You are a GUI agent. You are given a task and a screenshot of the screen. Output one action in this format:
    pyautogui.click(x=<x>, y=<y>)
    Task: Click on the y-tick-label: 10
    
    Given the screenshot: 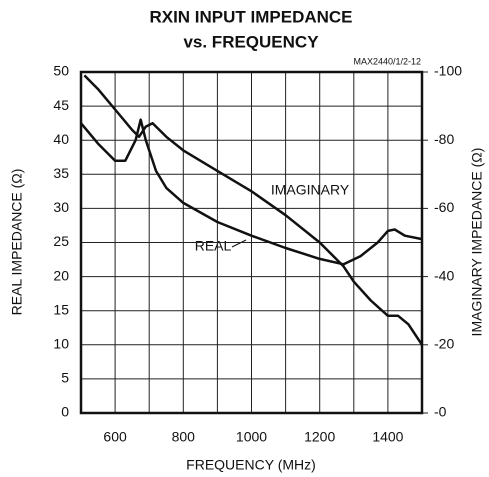 What is the action you would take?
    pyautogui.click(x=61, y=344)
    